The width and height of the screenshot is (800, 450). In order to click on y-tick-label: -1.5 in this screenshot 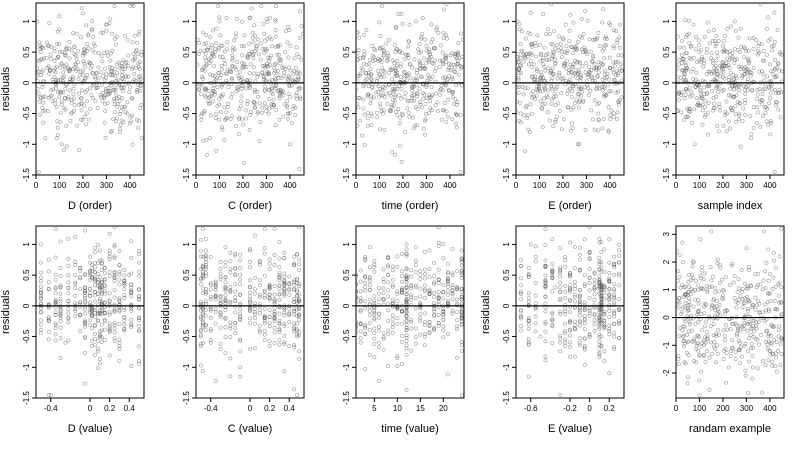, I will do `click(346, 398)`.